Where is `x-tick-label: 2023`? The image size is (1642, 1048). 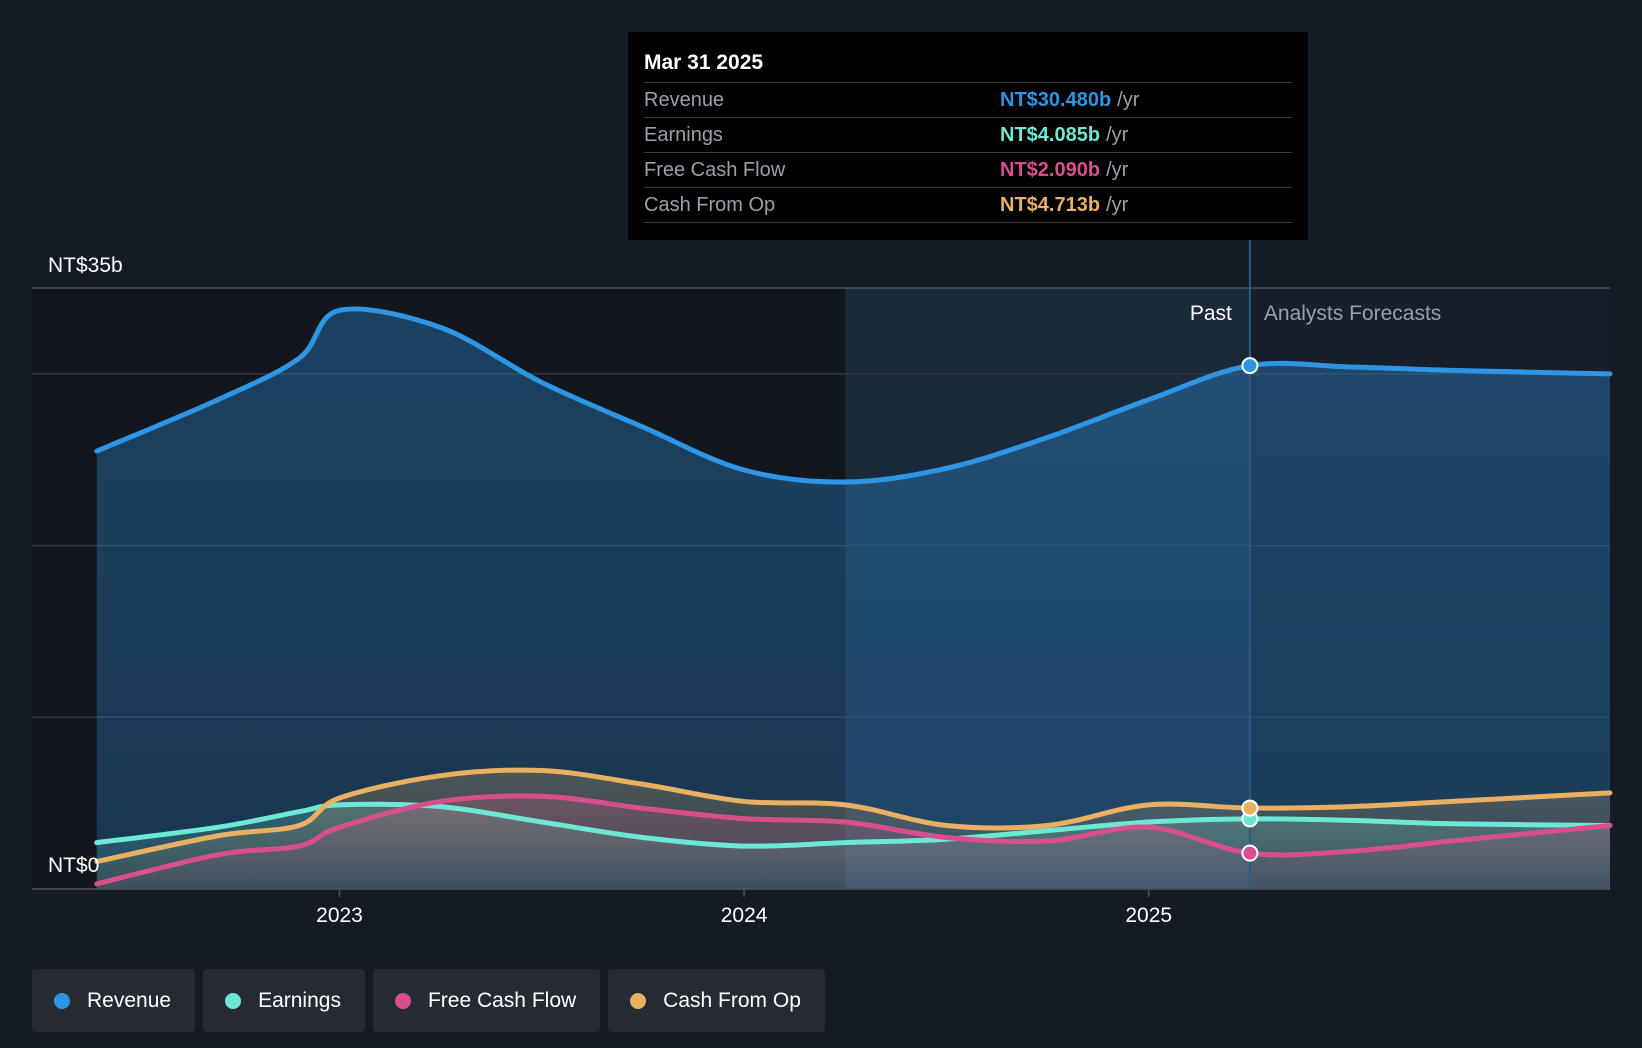
x-tick-label: 2023 is located at coordinates (339, 915).